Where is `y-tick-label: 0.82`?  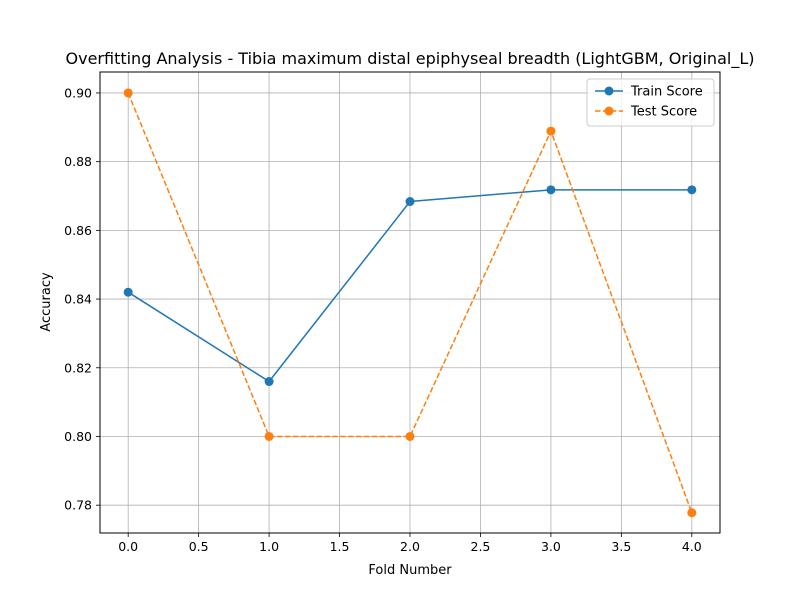
y-tick-label: 0.82 is located at coordinates (78, 367).